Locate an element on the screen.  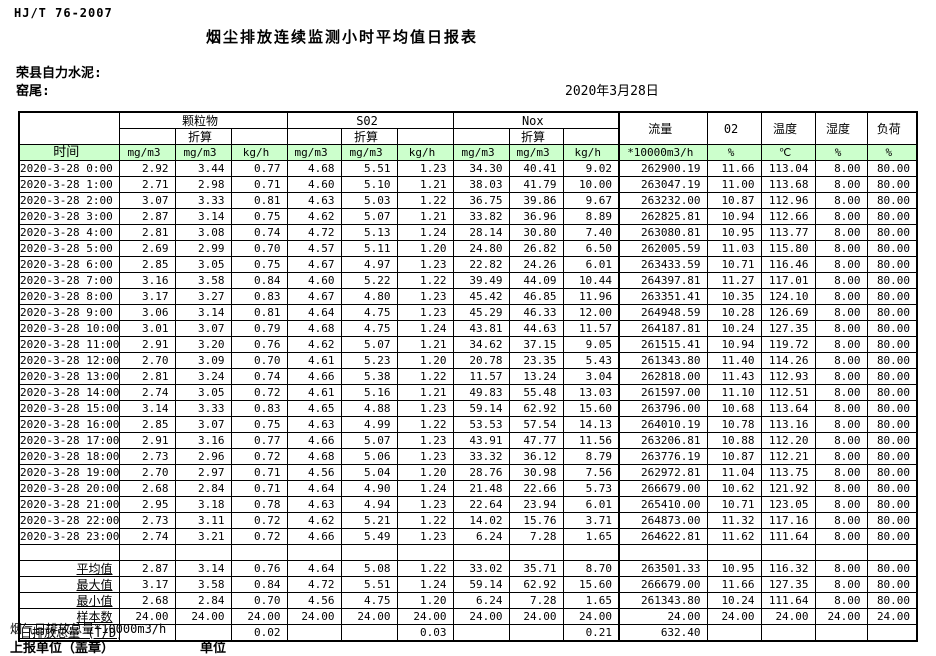
value-cell: 5.51 is located at coordinates (369, 168).